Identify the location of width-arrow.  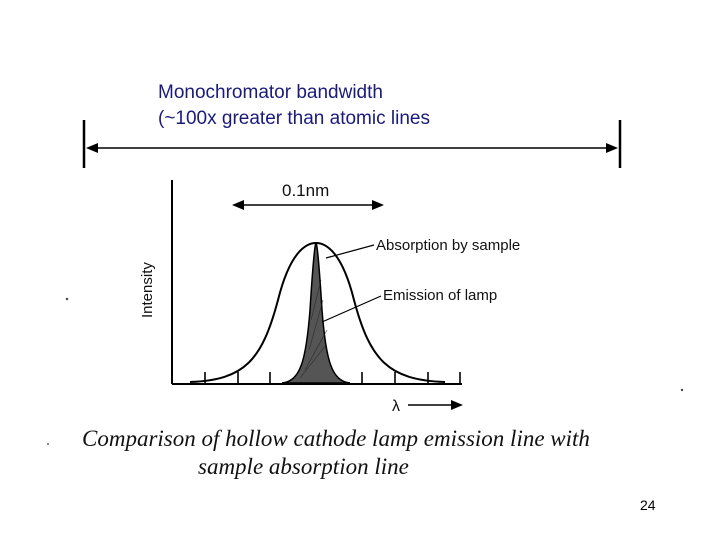
(308, 205).